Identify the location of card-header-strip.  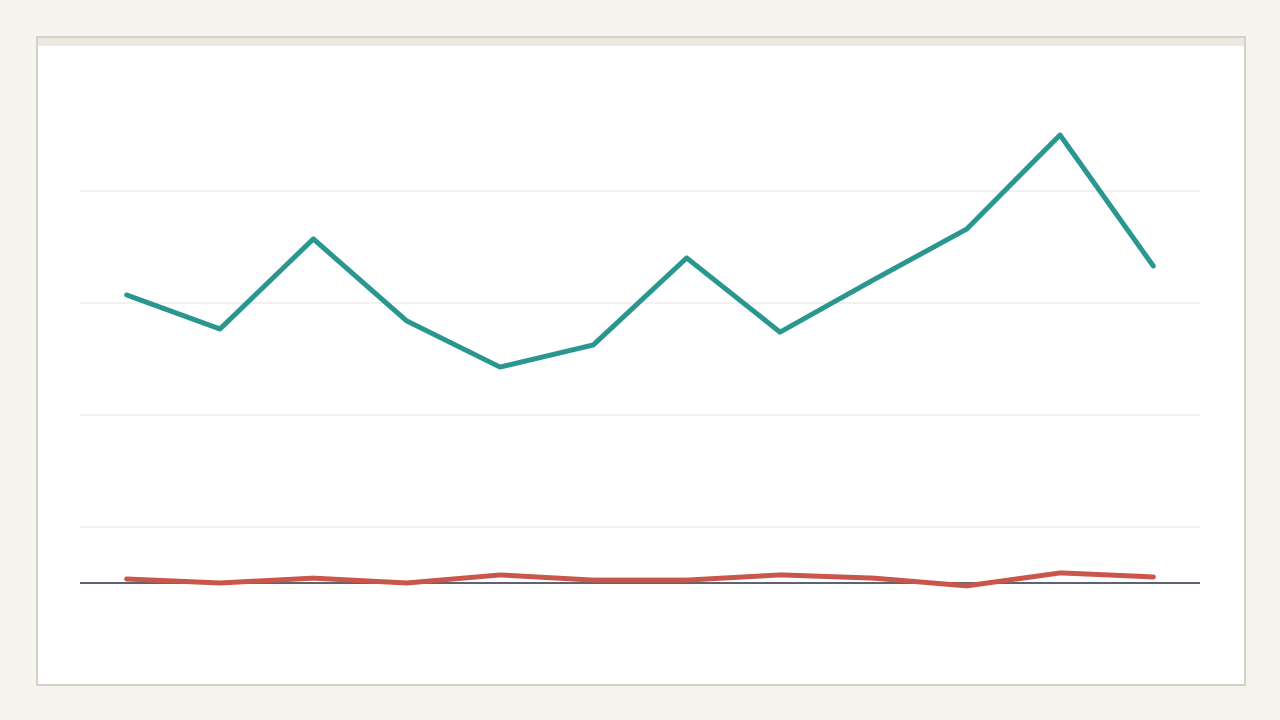
(641, 42).